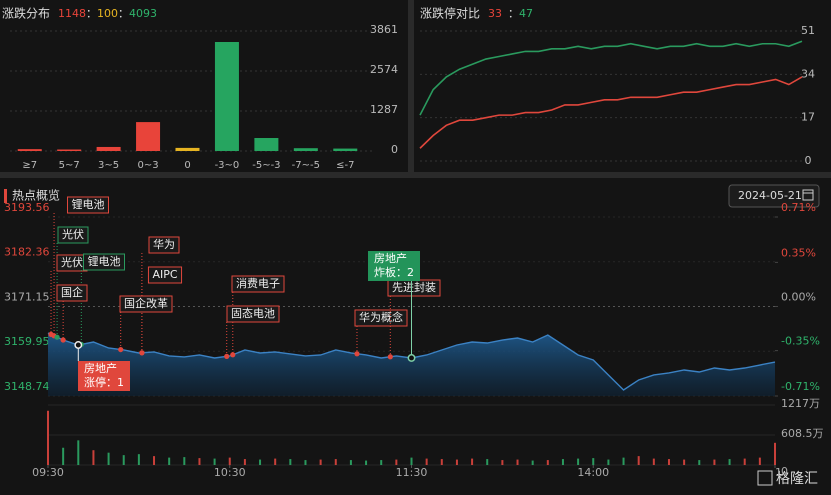  Describe the element at coordinates (143, 13) in the screenshot. I see `summary-value: 4093` at that location.